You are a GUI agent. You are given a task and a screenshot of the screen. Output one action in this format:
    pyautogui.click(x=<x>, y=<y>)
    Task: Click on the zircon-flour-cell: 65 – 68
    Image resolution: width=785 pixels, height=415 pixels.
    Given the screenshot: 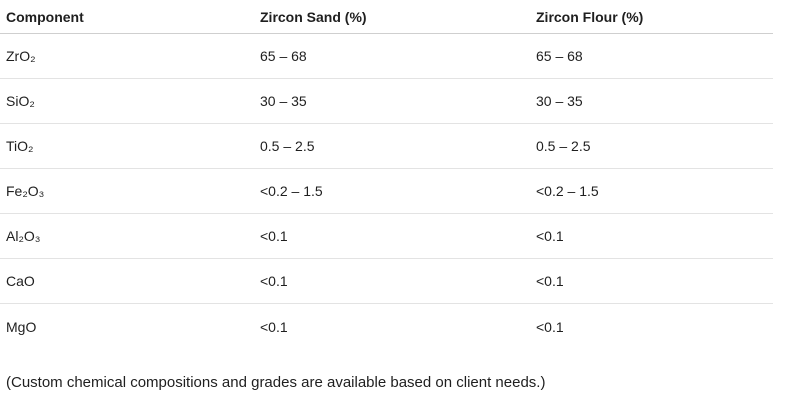 What is the action you would take?
    pyautogui.click(x=559, y=56)
    